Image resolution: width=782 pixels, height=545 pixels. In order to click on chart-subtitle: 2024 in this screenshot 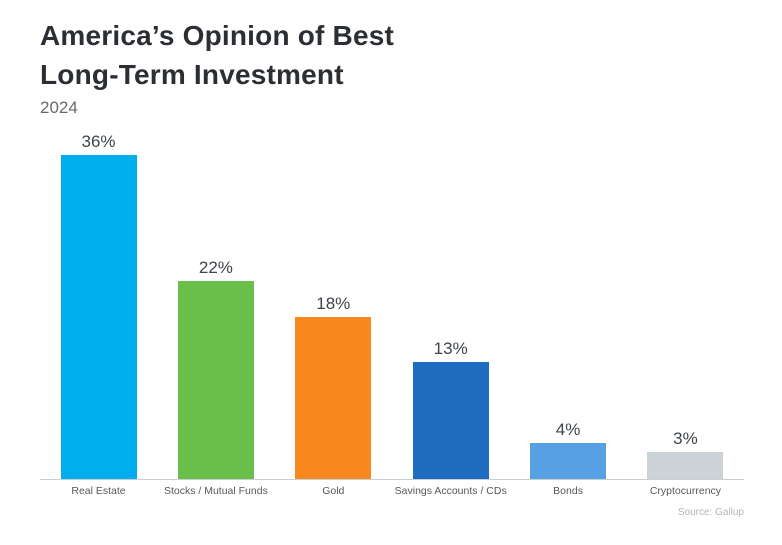, I will do `click(59, 108)`.